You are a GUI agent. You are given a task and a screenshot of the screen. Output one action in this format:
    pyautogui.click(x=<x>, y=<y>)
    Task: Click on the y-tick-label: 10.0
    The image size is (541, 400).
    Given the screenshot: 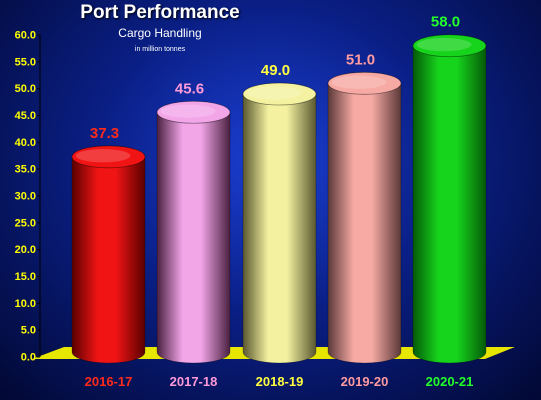 What is the action you would take?
    pyautogui.click(x=25, y=304)
    